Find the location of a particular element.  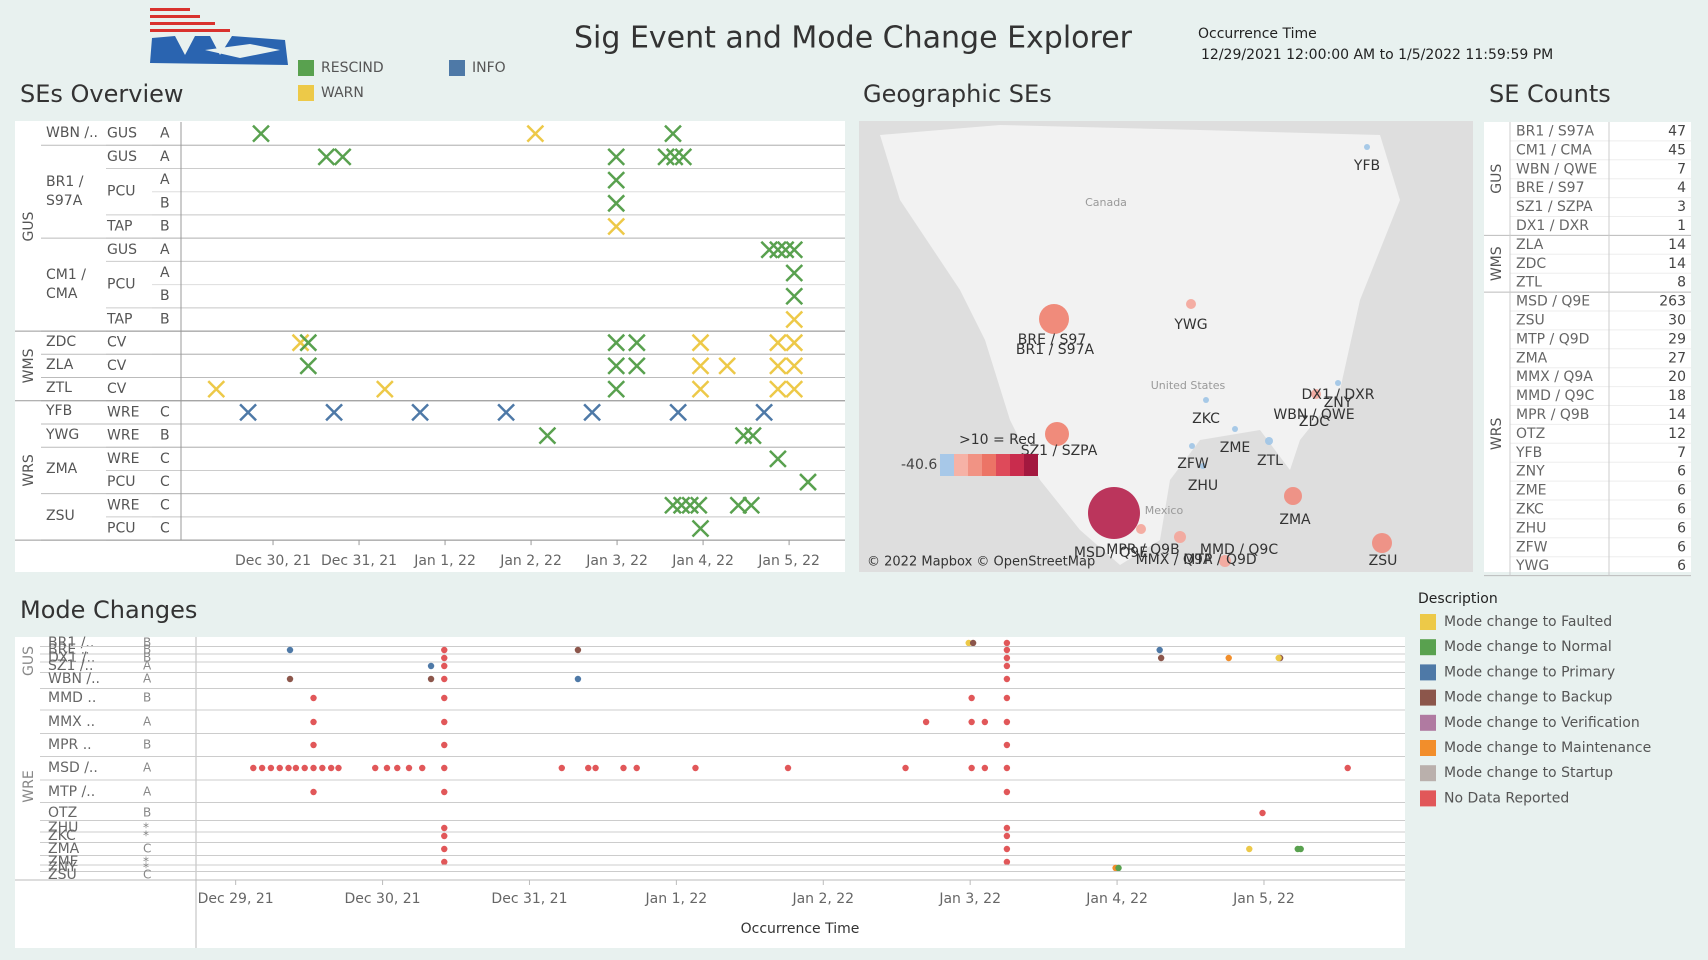

x-tick-label: Dec 31, 21 is located at coordinates (359, 561).